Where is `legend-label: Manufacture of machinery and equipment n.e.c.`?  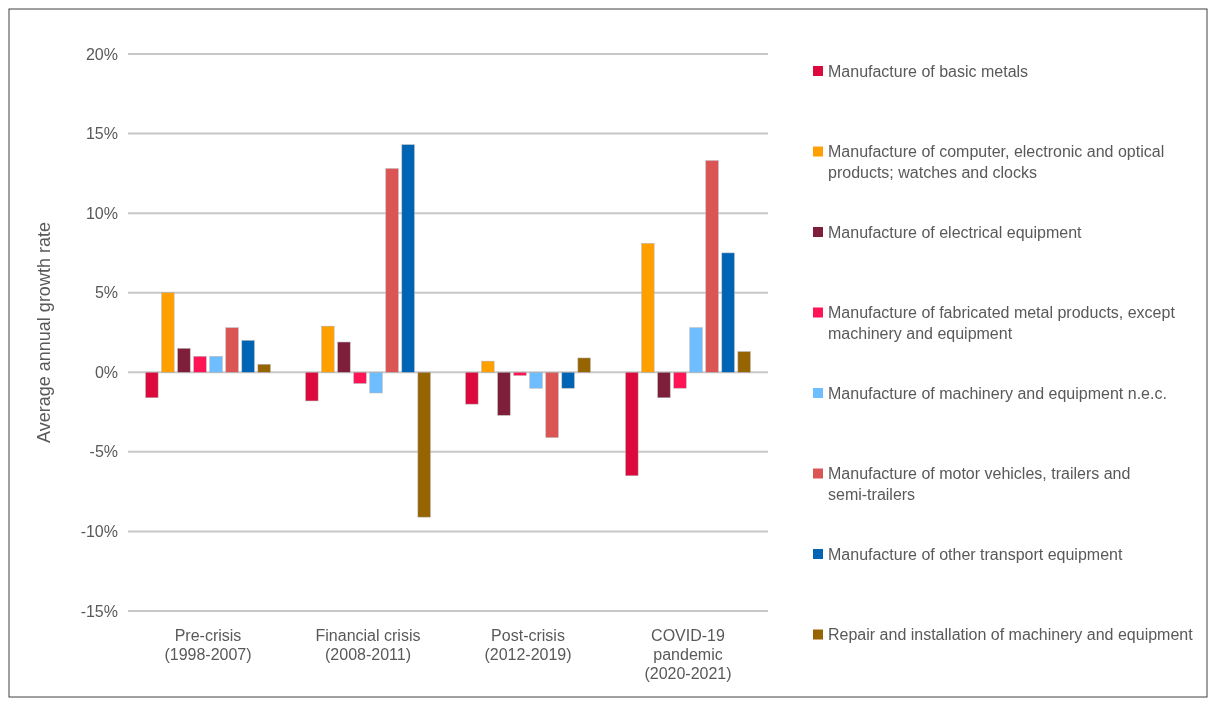
legend-label: Manufacture of machinery and equipment n.e.c. is located at coordinates (997, 393).